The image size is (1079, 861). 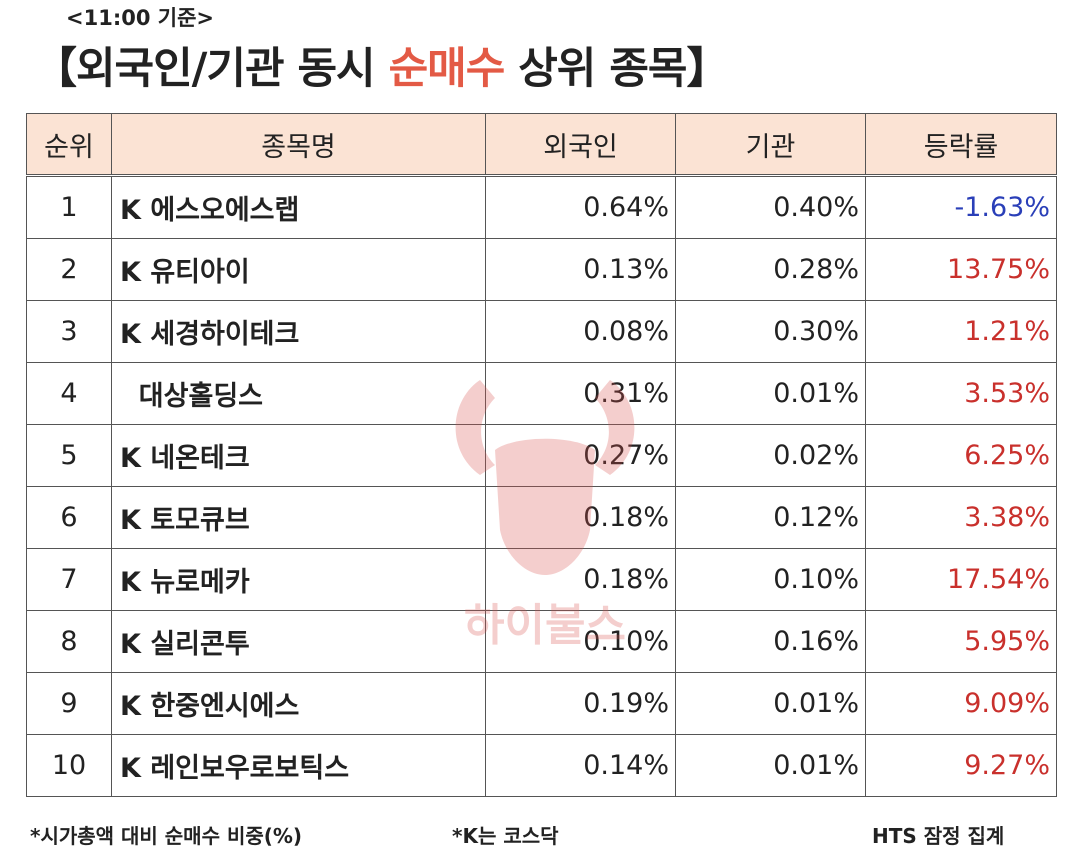 I want to click on institution-cell: 0.12%, so click(x=770, y=517).